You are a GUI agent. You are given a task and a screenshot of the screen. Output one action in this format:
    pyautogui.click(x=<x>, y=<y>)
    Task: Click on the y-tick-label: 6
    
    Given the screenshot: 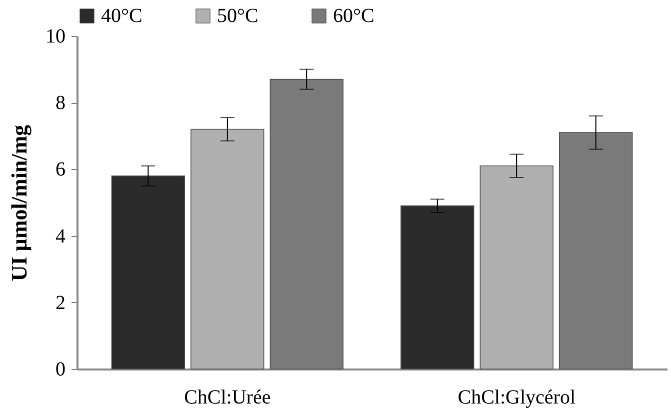 What is the action you would take?
    pyautogui.click(x=61, y=169)
    